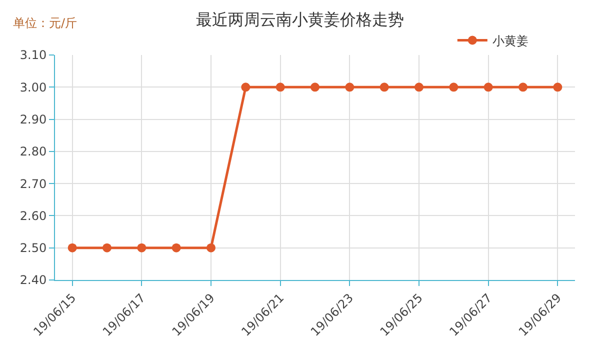 The width and height of the screenshot is (600, 350). Describe the element at coordinates (33, 248) in the screenshot. I see `y-tick-label: 2.50` at that location.